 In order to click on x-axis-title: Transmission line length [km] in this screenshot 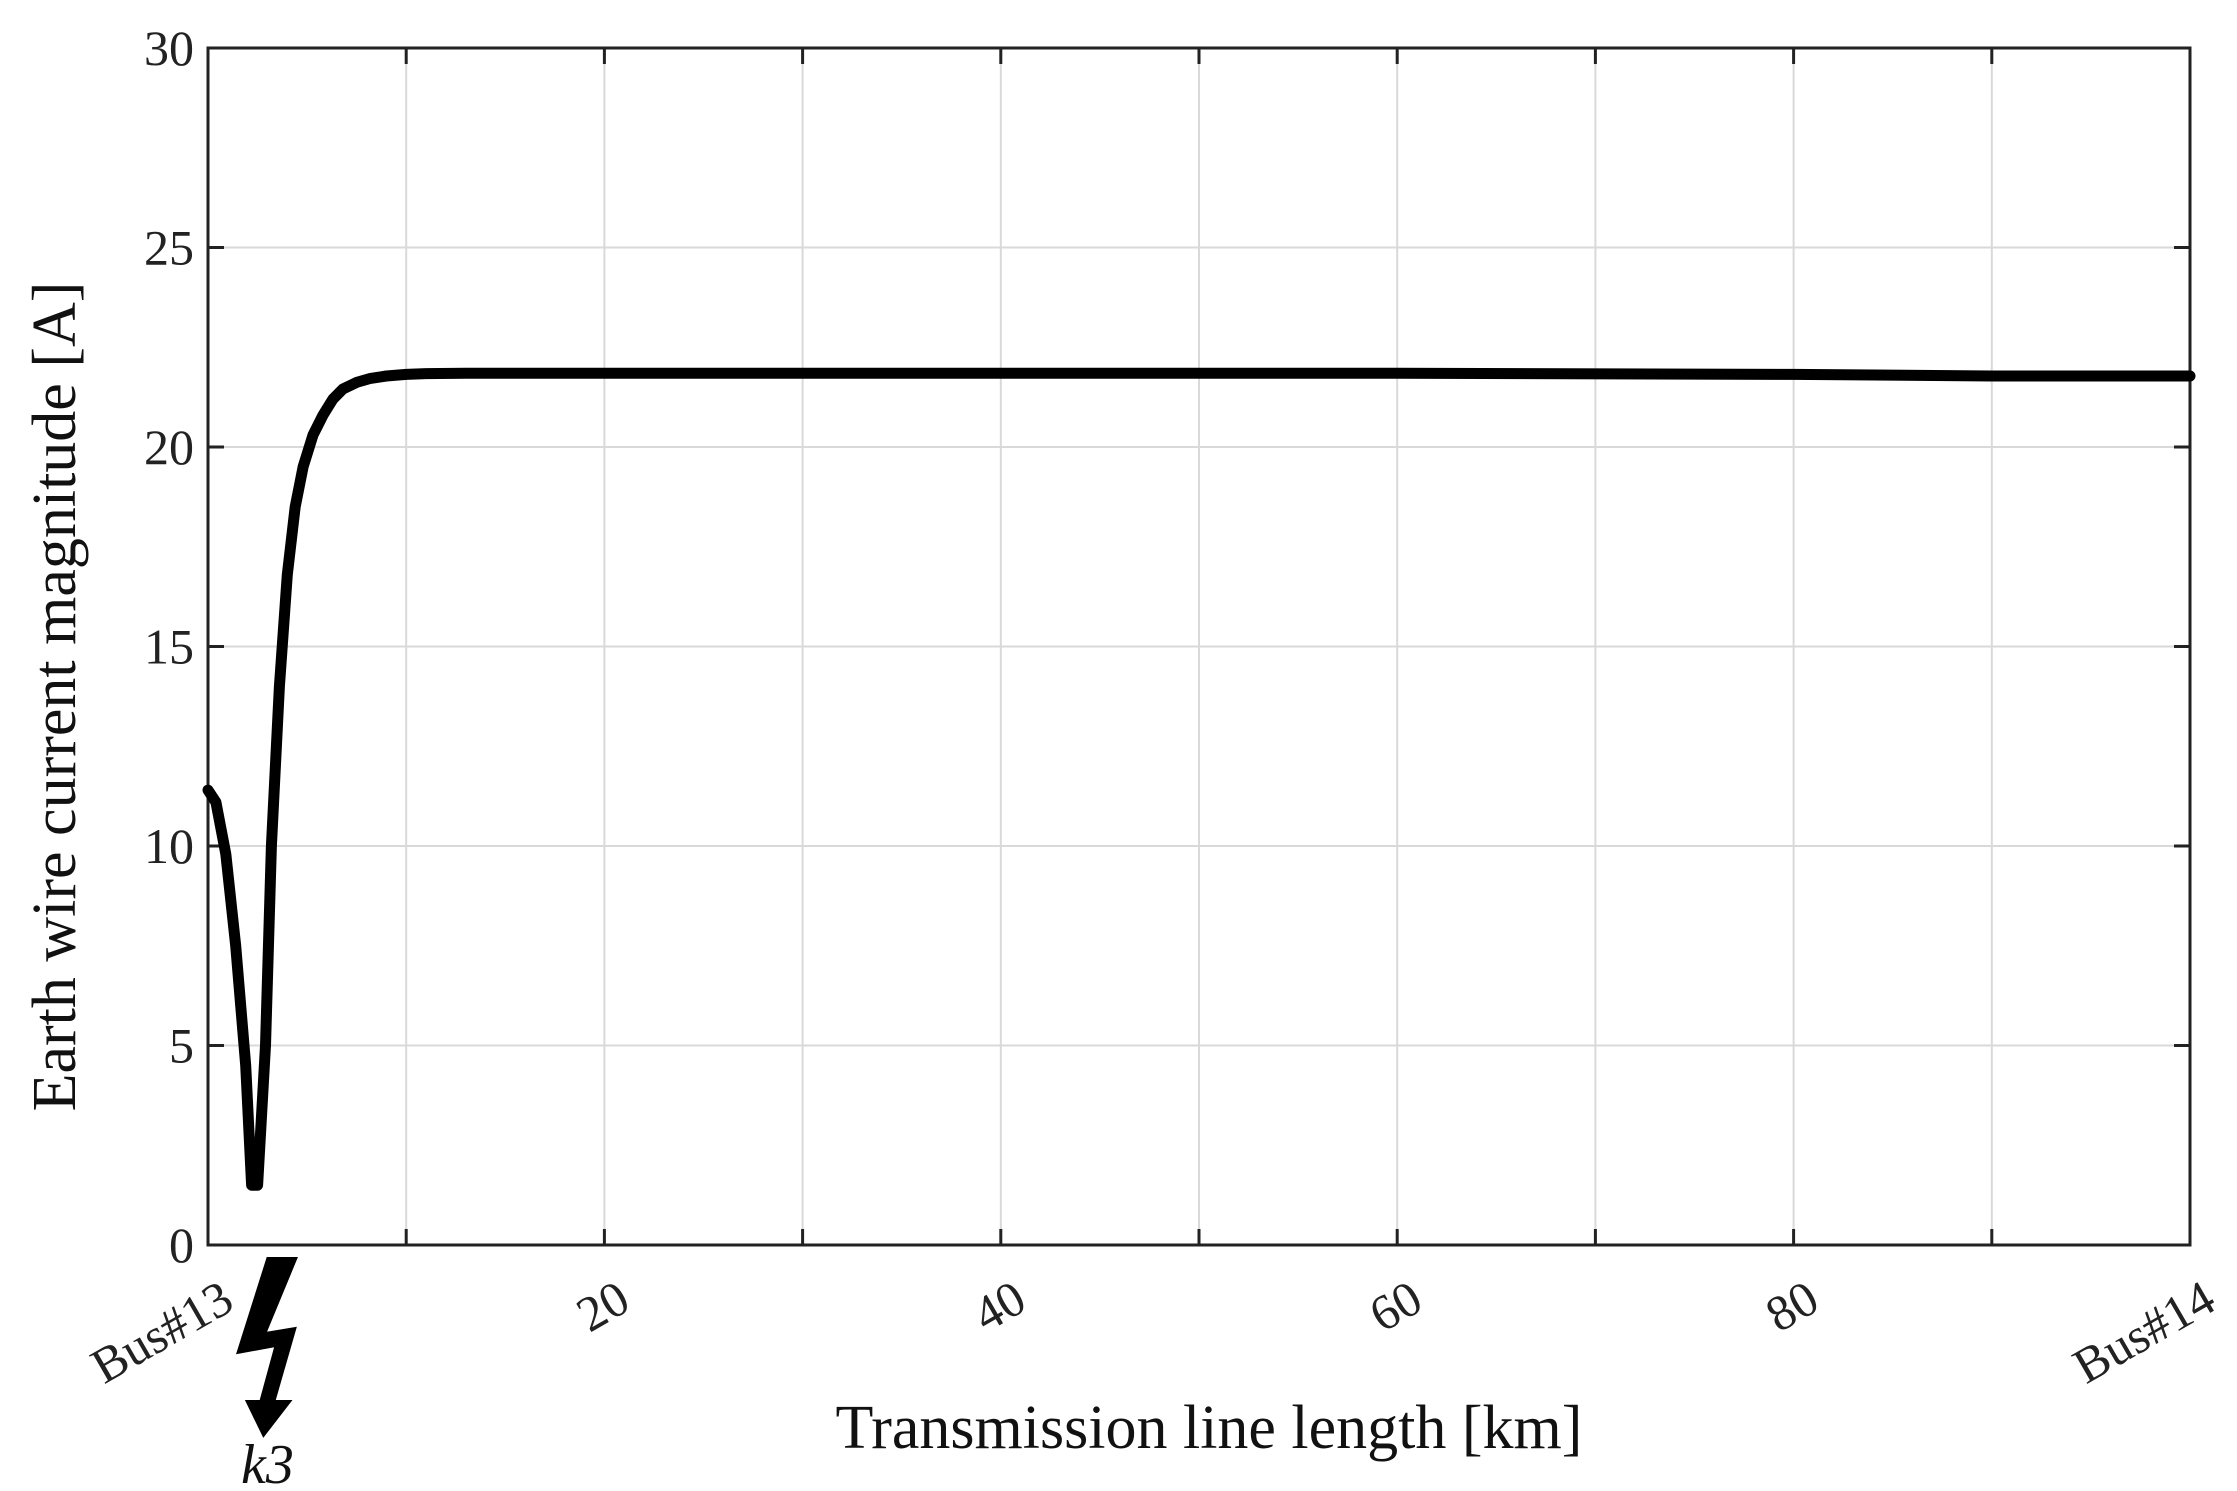, I will do `click(1209, 1428)`.